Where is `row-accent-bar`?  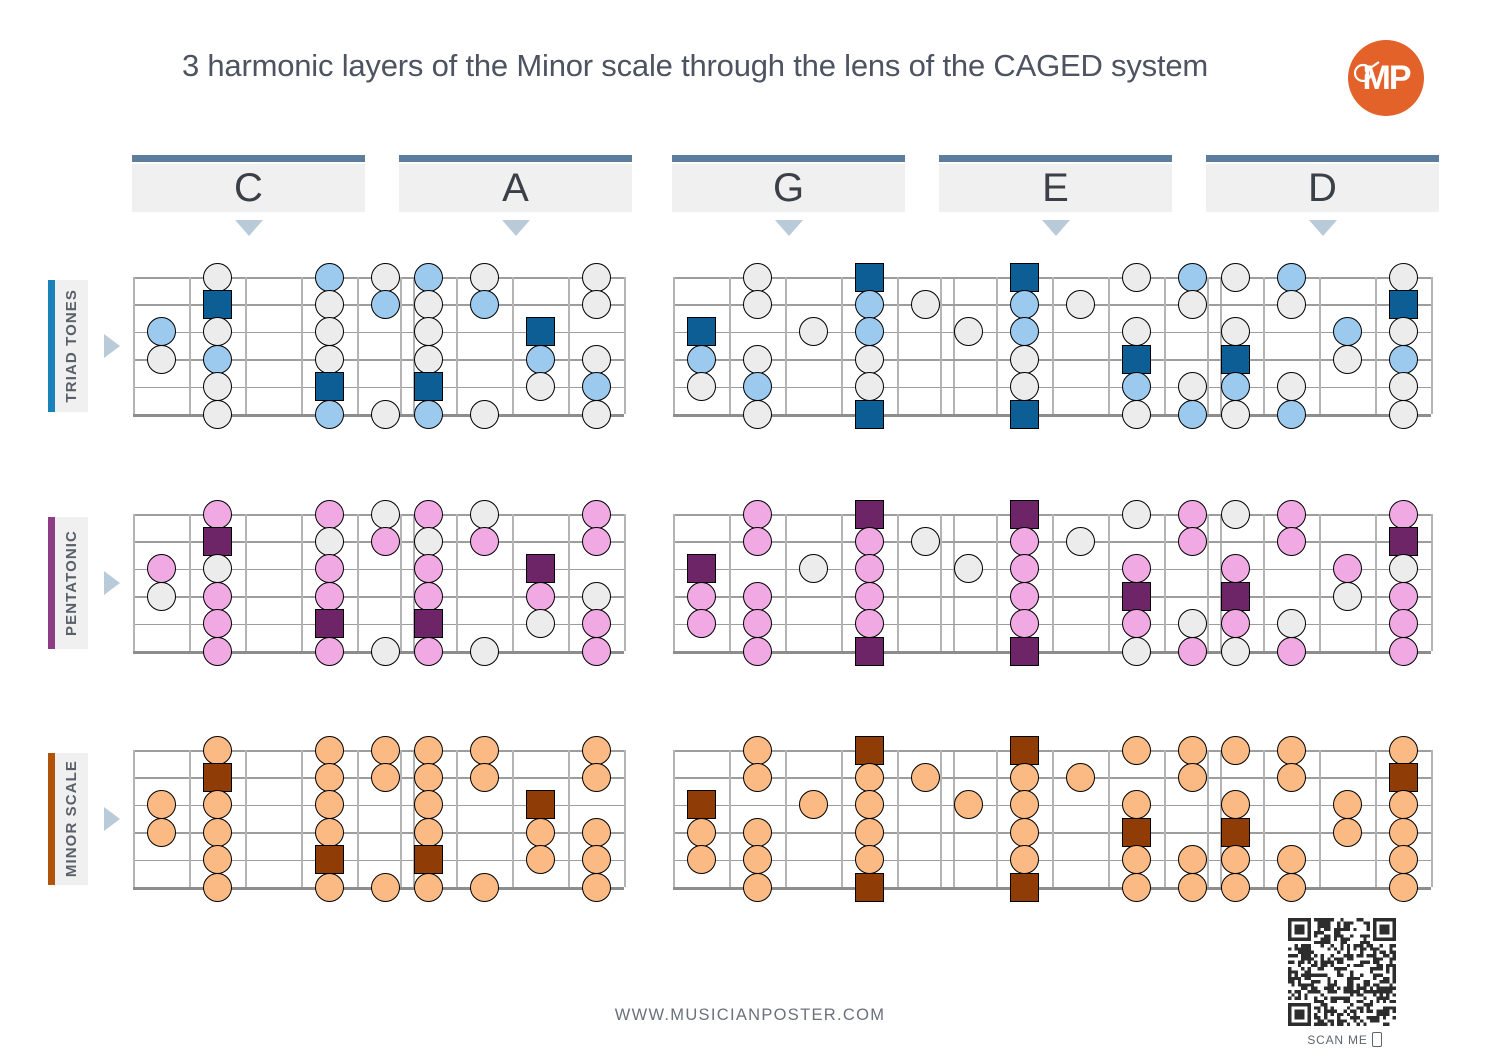
row-accent-bar is located at coordinates (51, 819).